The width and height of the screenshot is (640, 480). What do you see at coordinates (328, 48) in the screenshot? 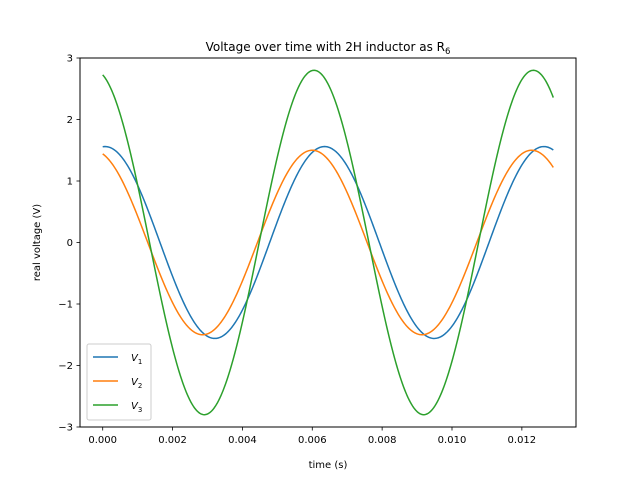
I see `chart-title: Voltage over time with 2H inductor as R6` at bounding box center [328, 48].